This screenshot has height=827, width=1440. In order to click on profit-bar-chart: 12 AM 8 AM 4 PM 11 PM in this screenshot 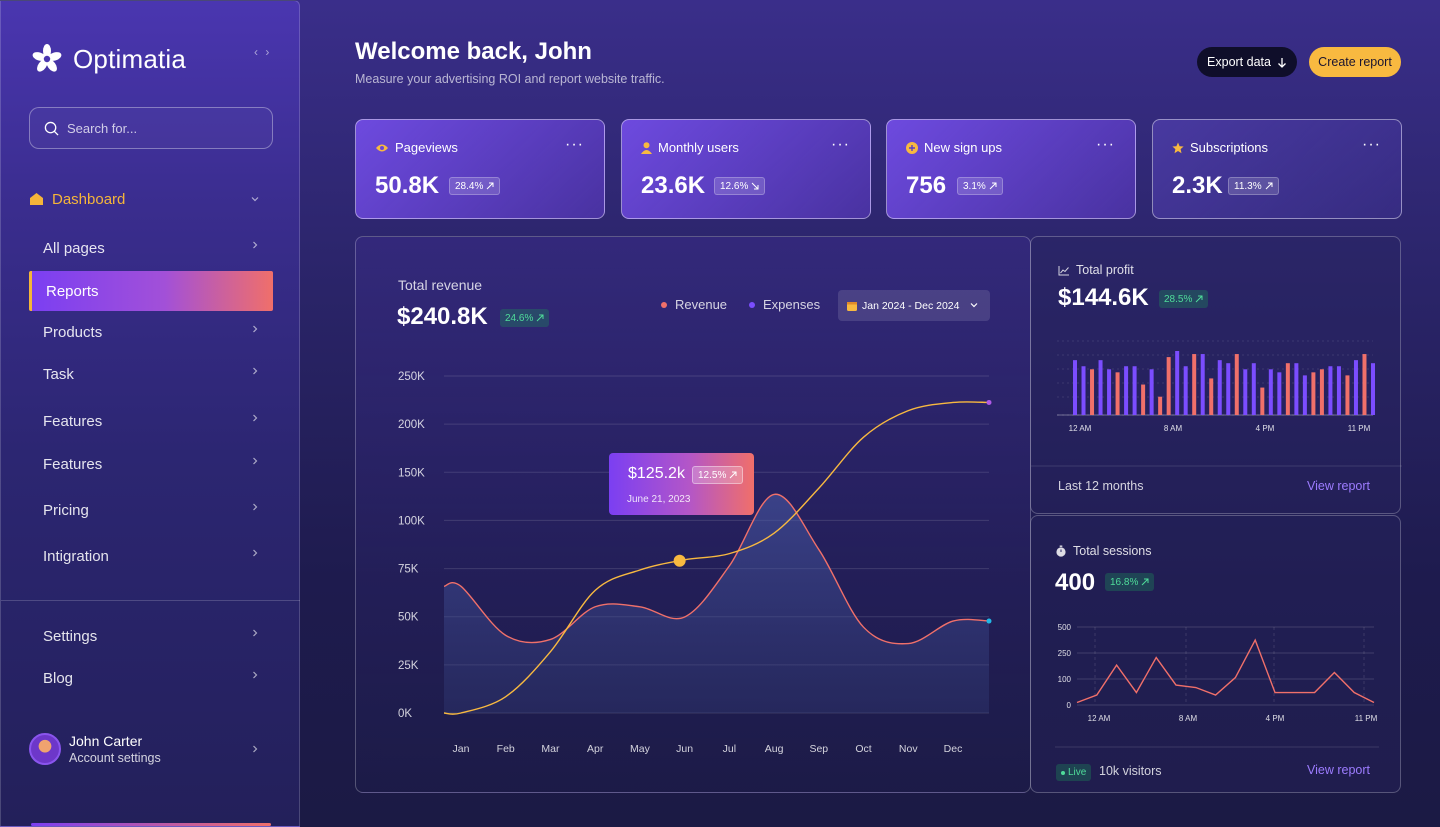, I will do `click(1216, 352)`.